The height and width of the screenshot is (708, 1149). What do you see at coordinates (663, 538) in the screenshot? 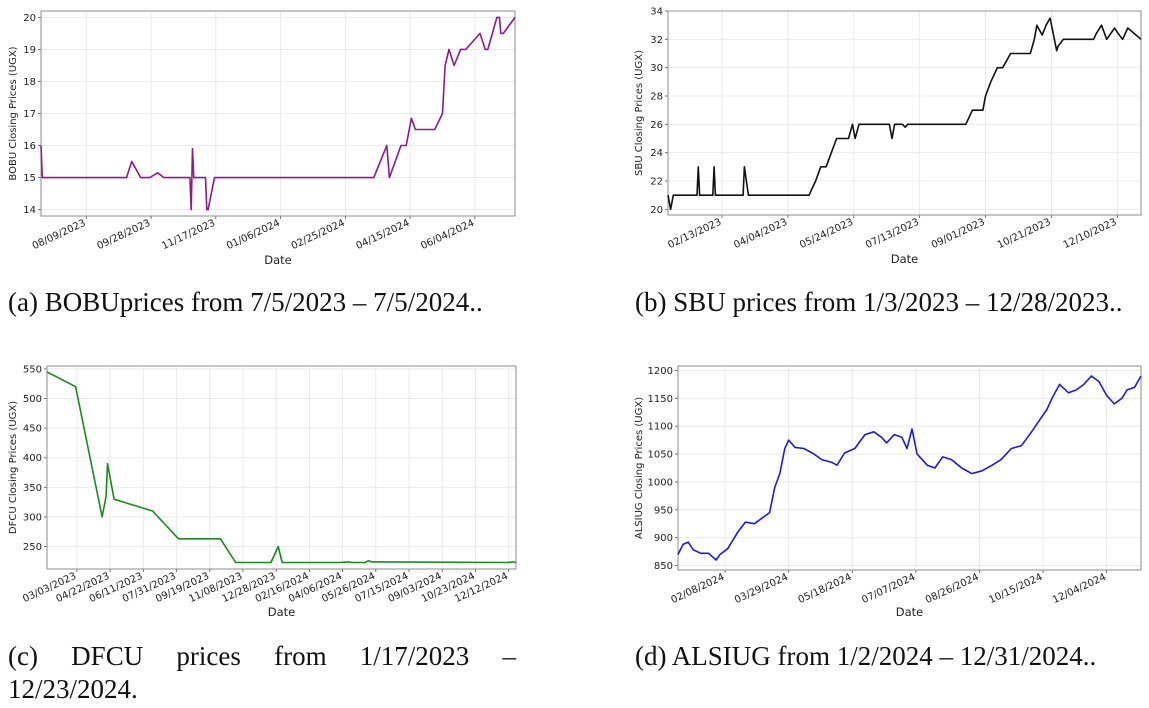
I see `y-tick-label: 900` at bounding box center [663, 538].